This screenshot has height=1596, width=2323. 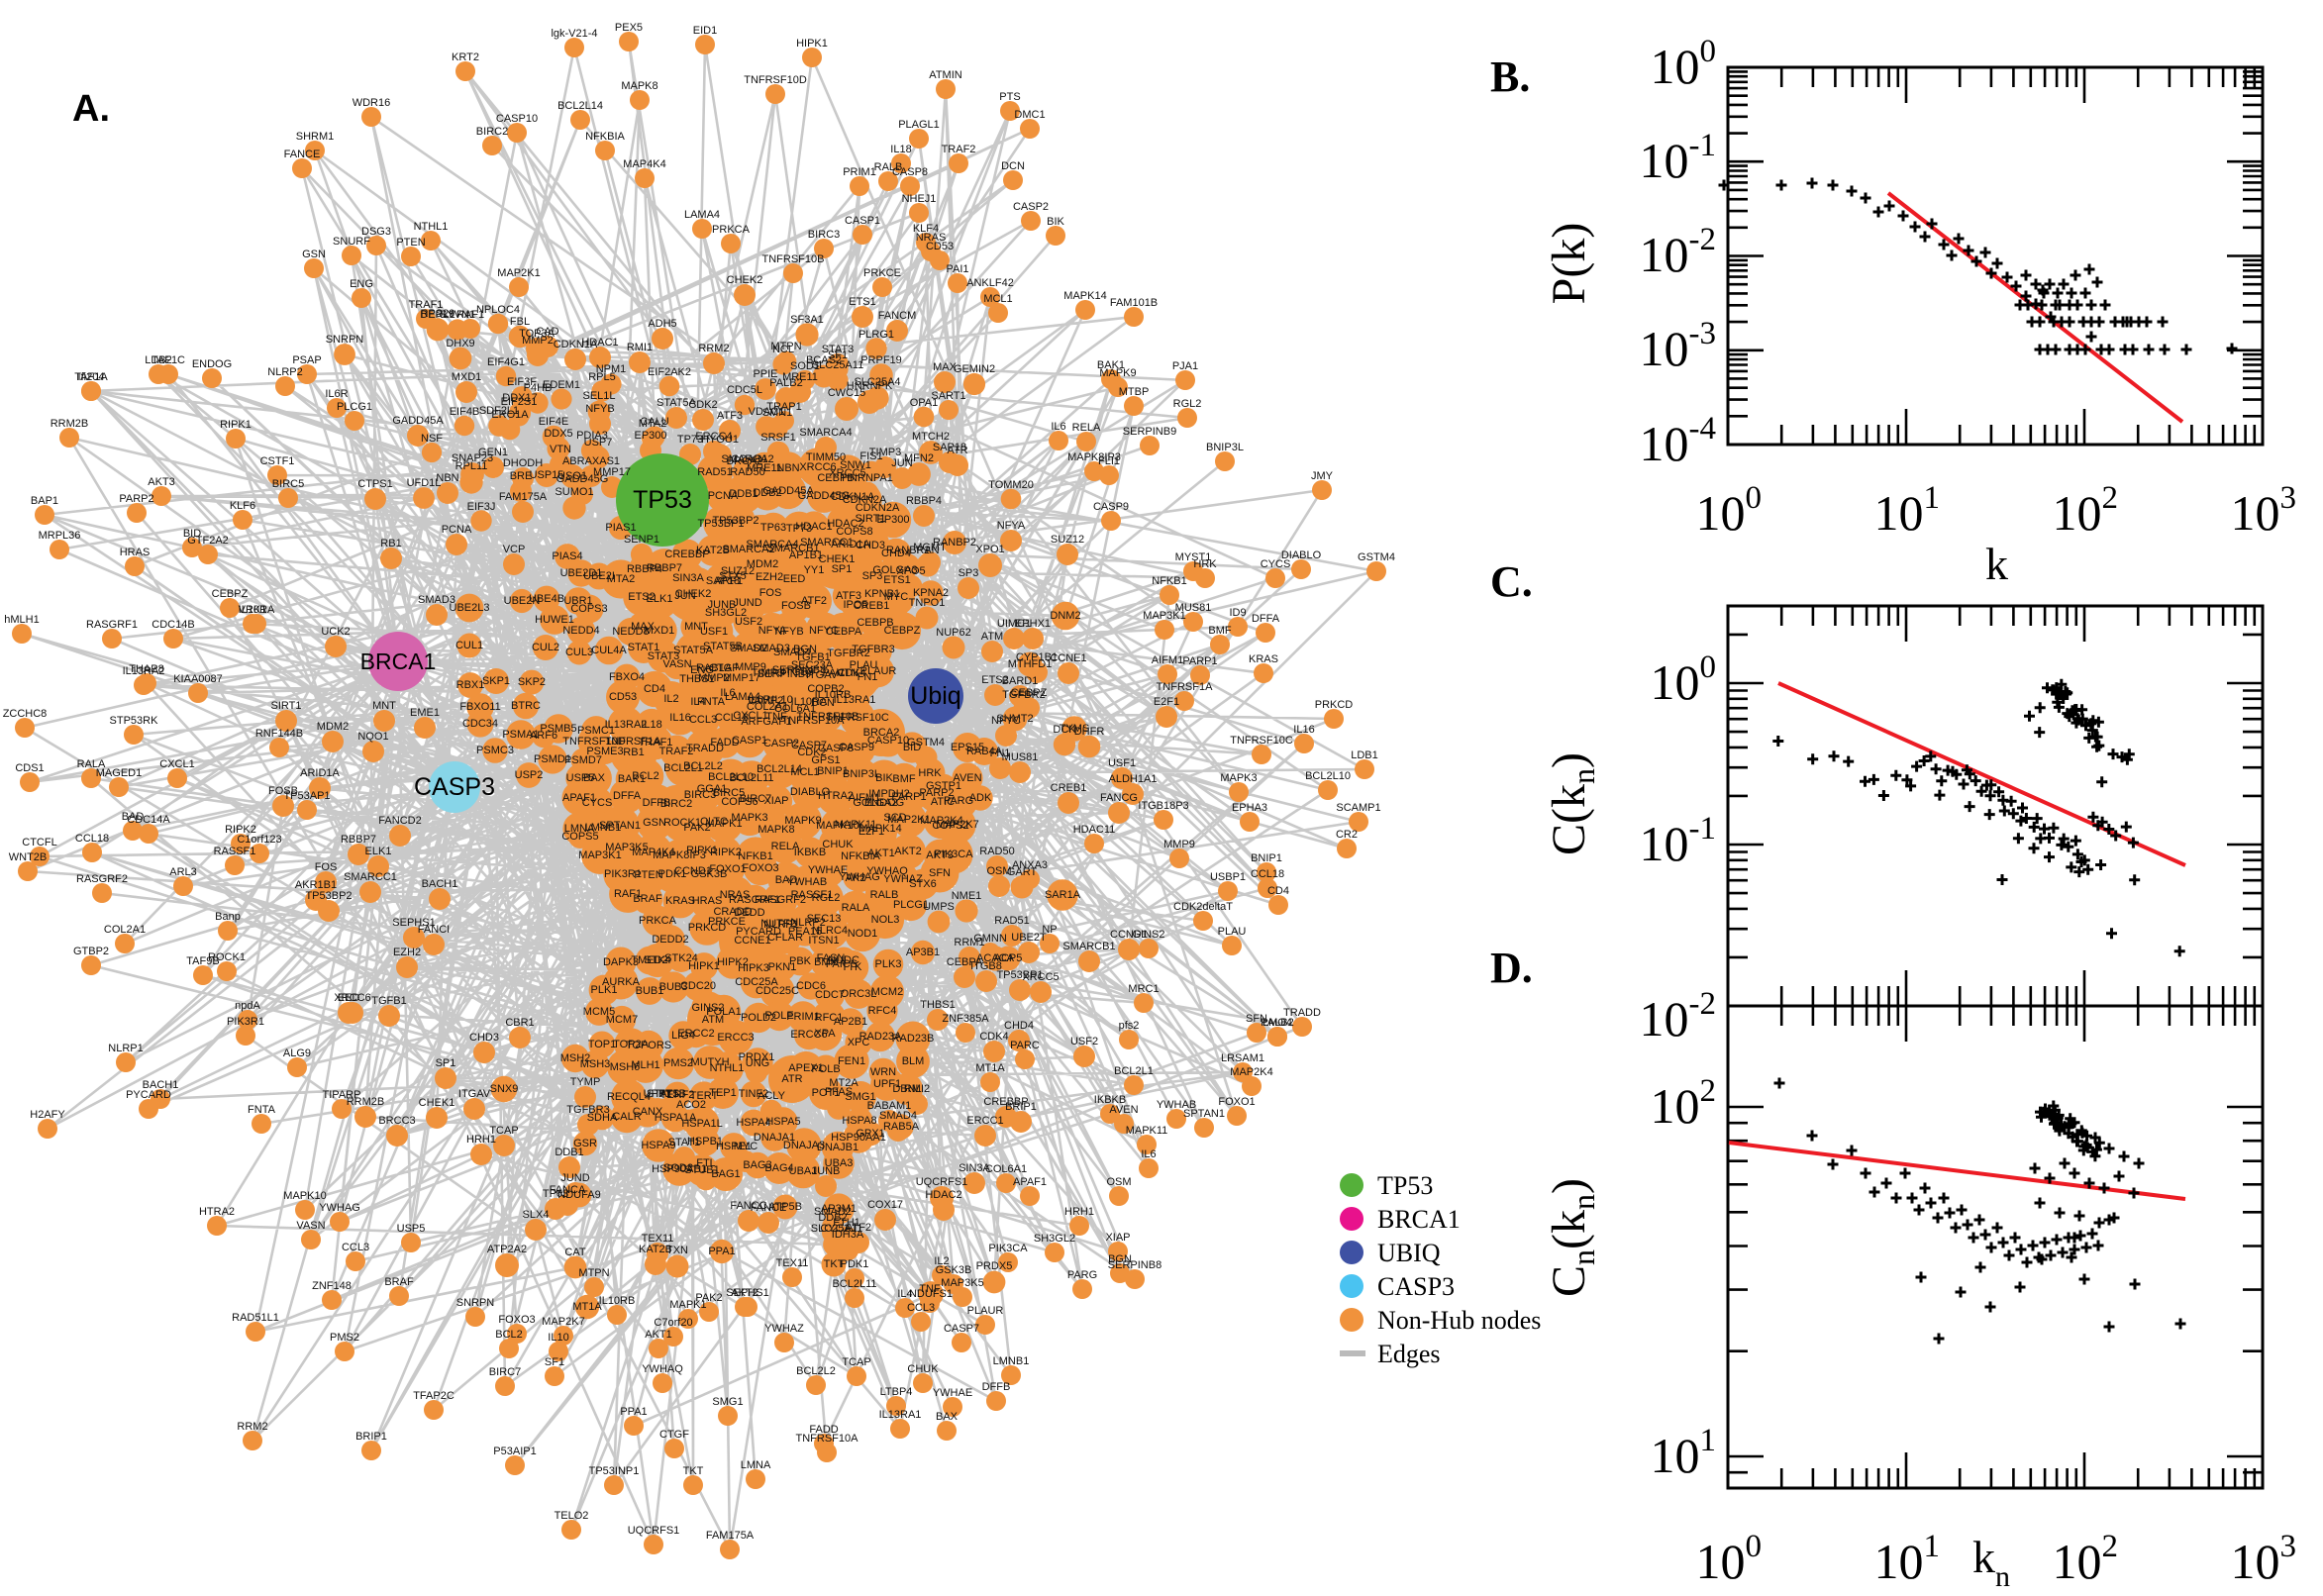 What do you see at coordinates (1111, 507) in the screenshot?
I see `svg-text: CASP9` at bounding box center [1111, 507].